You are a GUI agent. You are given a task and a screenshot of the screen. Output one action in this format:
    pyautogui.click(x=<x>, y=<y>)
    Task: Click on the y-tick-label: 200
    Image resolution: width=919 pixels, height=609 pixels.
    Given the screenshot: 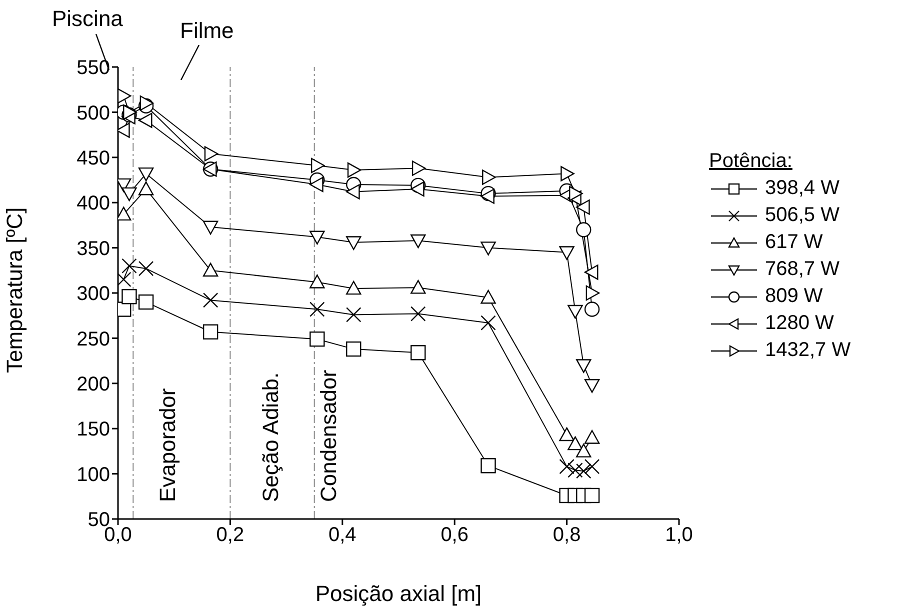 What is the action you would take?
    pyautogui.click(x=93, y=385)
    